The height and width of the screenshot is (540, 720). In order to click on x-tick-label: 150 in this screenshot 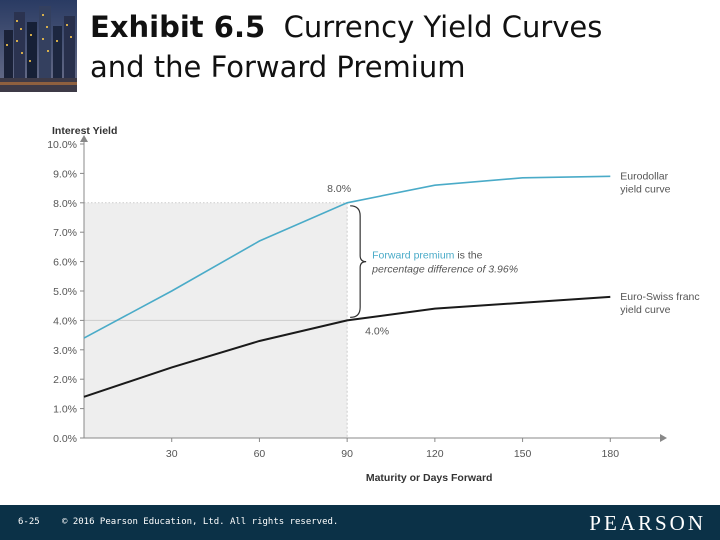, I will do `click(523, 454)`.